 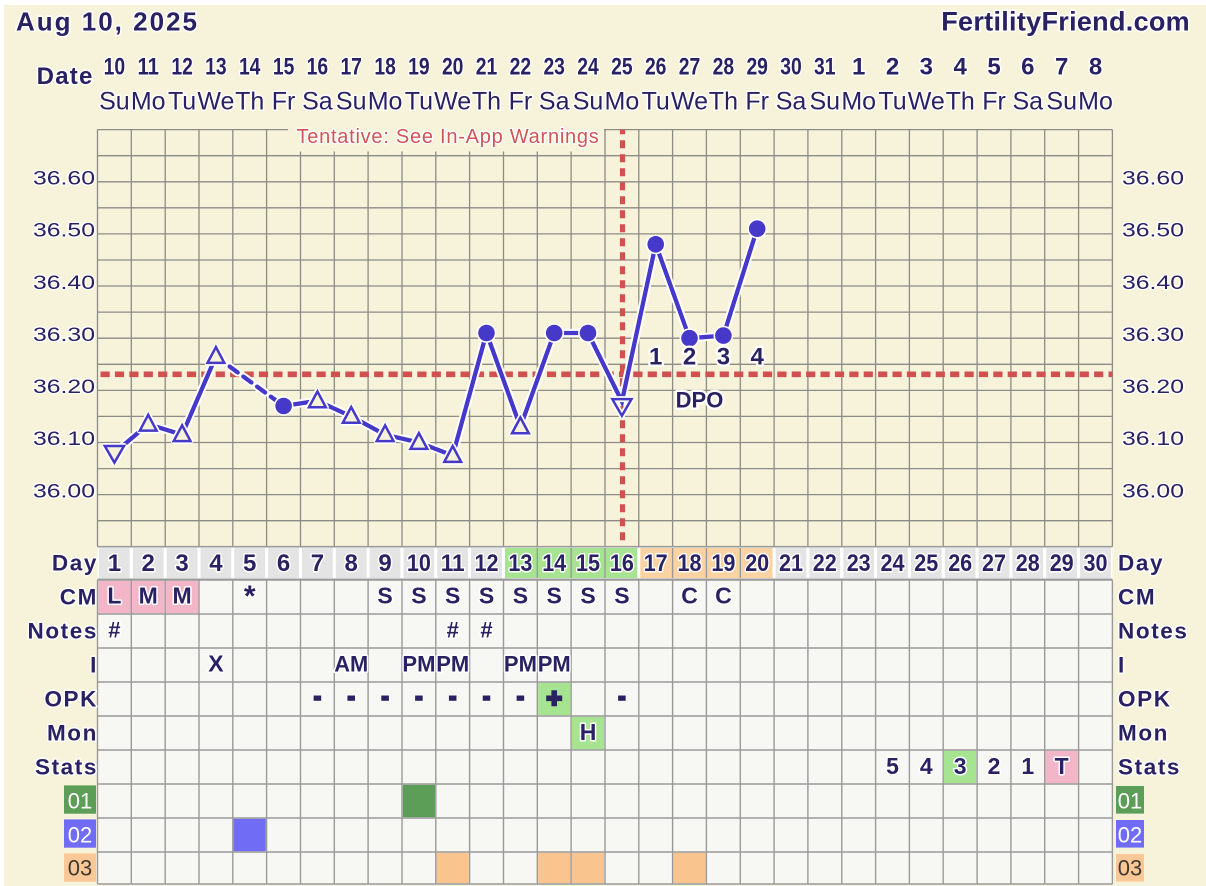 I want to click on svg-text: 12, so click(x=487, y=563).